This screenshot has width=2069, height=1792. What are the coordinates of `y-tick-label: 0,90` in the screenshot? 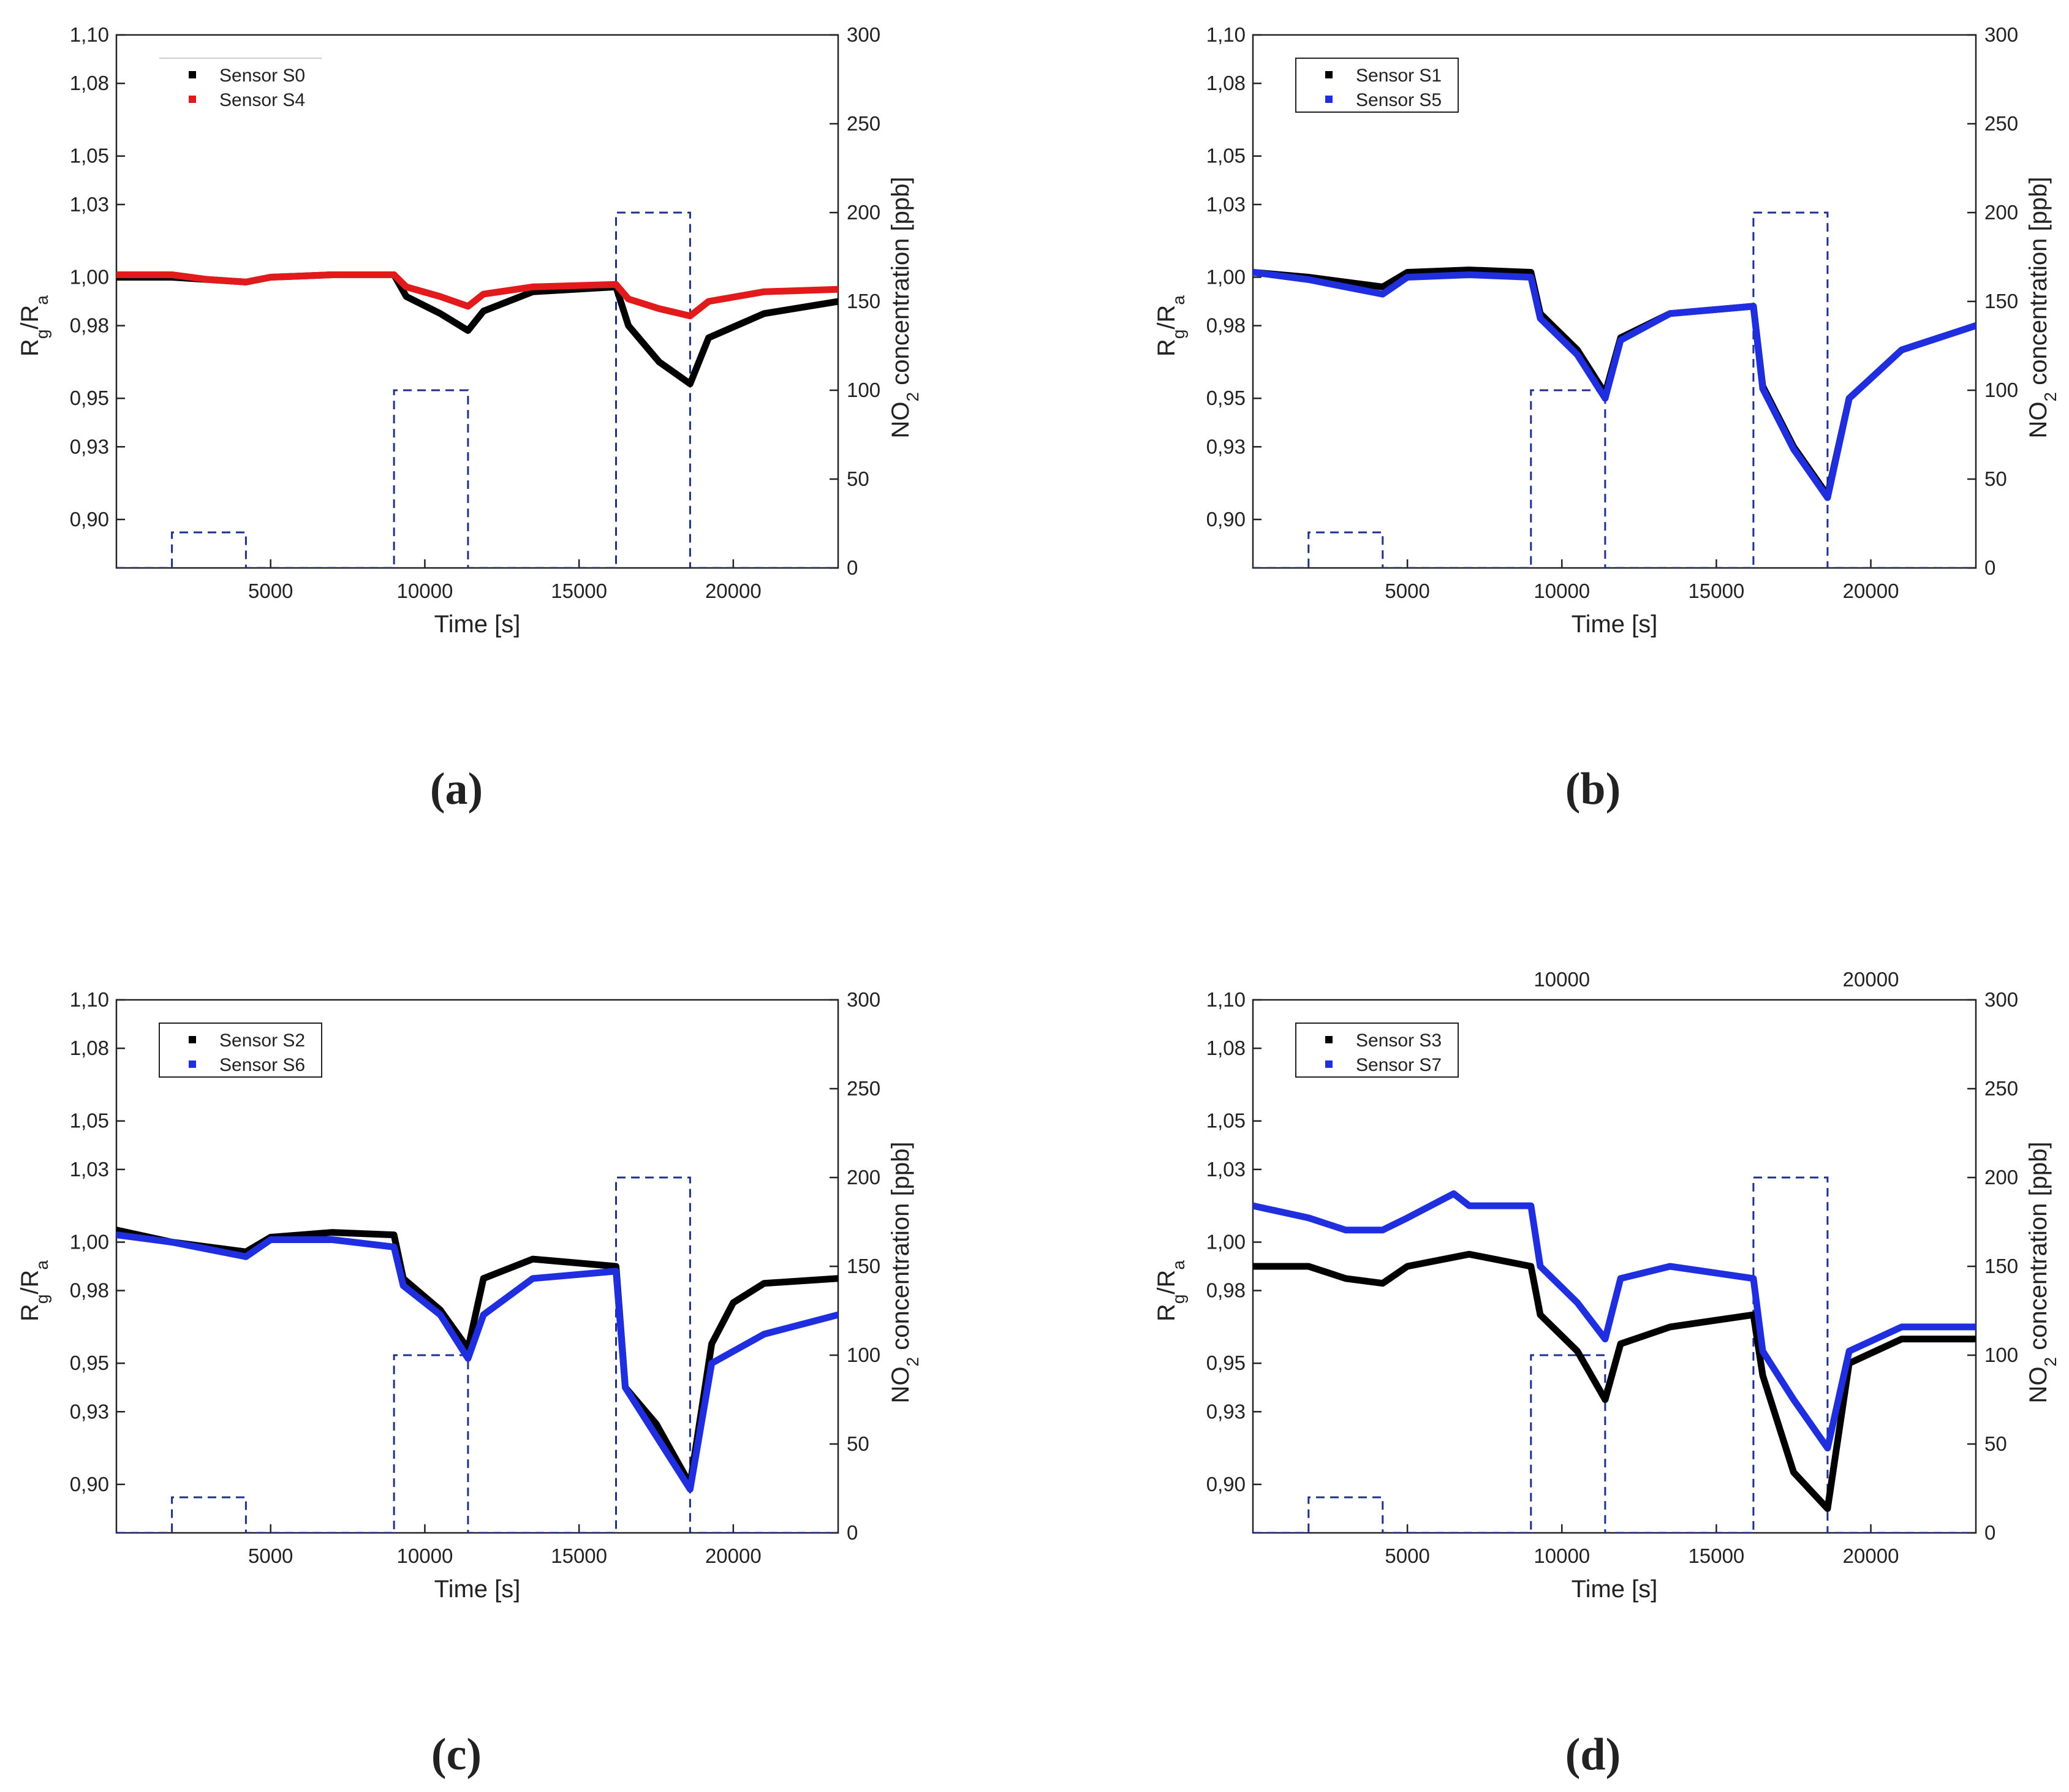 It's located at (89, 1484).